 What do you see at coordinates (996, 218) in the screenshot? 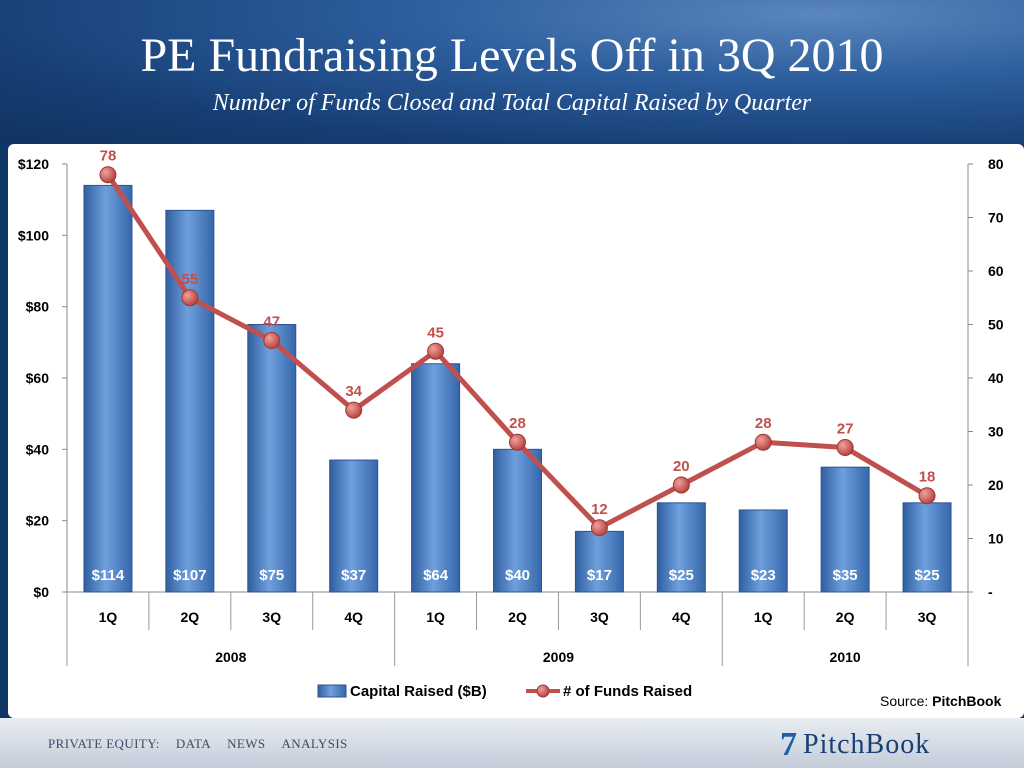
I see `right-tick-label: 70` at bounding box center [996, 218].